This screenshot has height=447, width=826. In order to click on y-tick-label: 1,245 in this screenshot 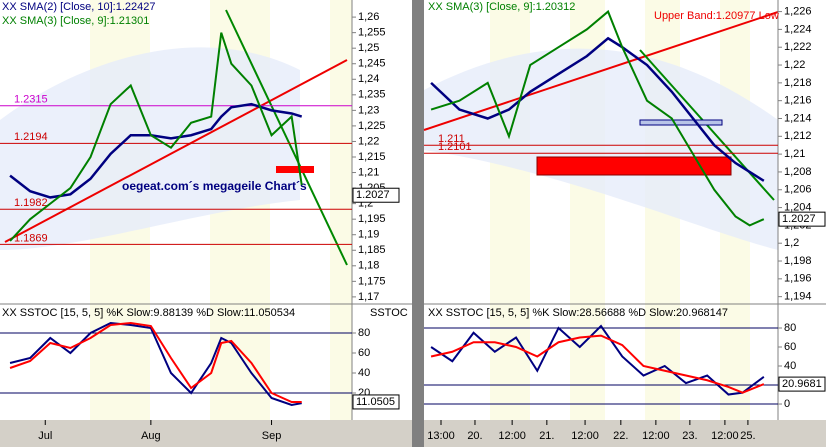, I will do `click(372, 64)`.